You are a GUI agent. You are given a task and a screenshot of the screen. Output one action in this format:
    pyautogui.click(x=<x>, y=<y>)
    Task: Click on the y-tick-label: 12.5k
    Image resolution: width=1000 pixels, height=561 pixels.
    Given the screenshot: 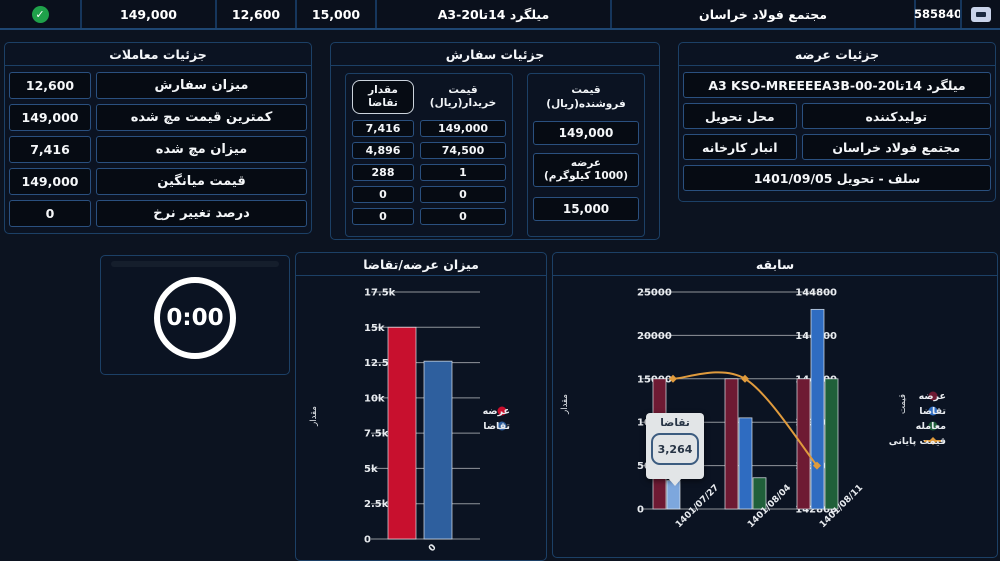 What is the action you would take?
    pyautogui.click(x=380, y=363)
    